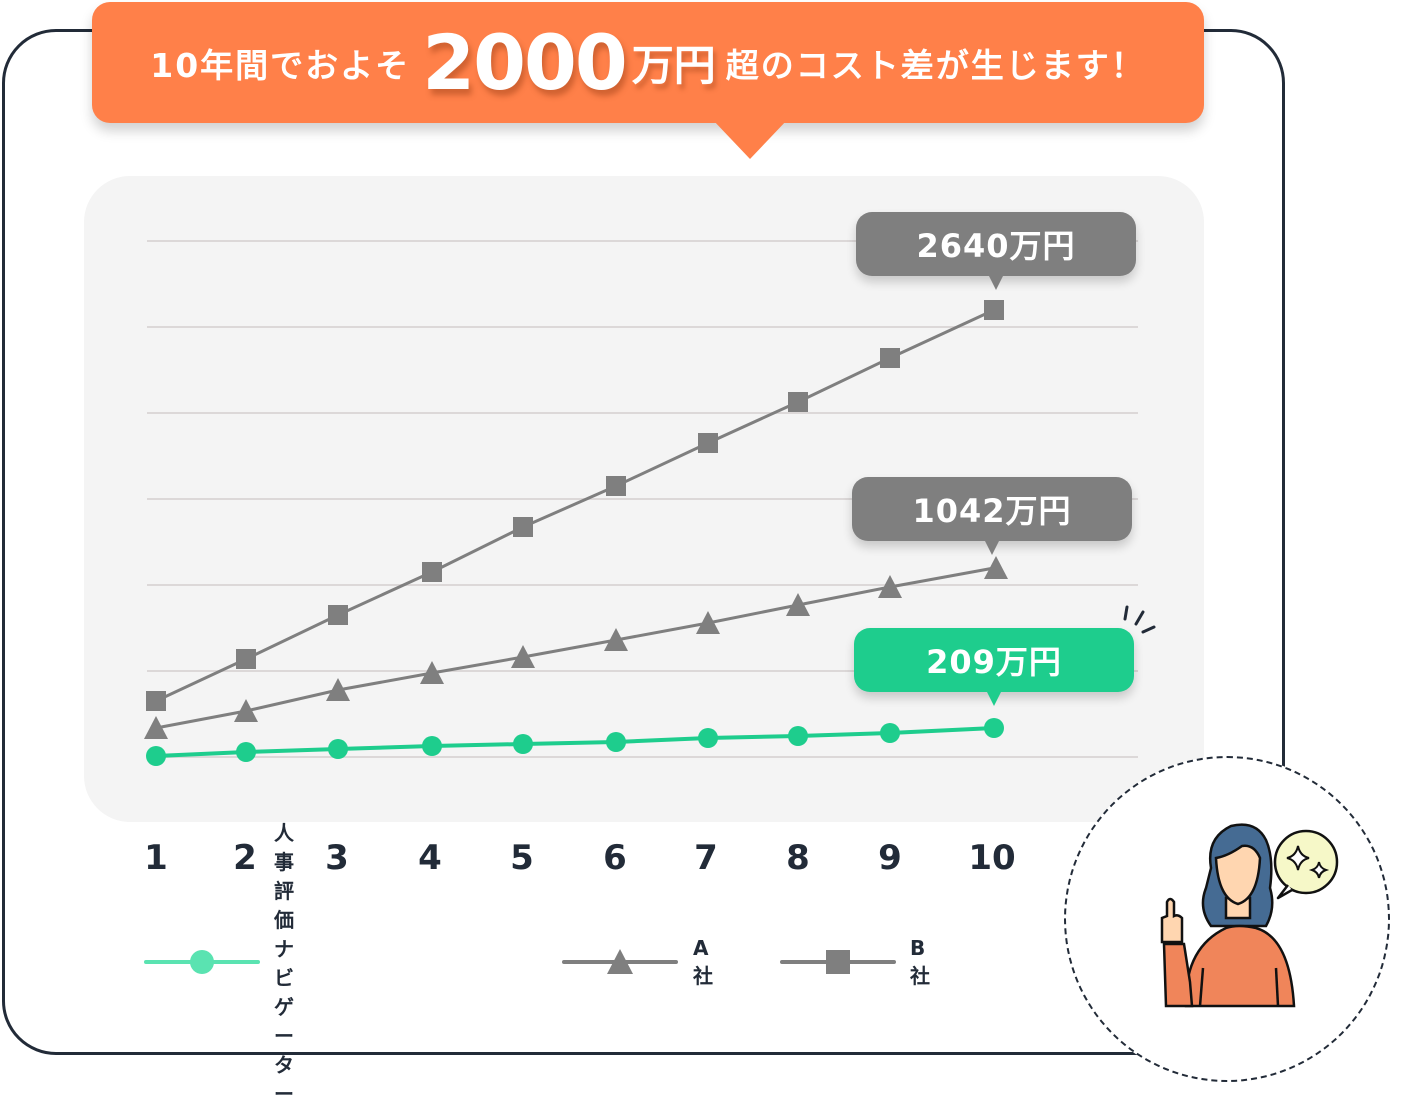  Describe the element at coordinates (615, 858) in the screenshot. I see `x-tick: 6` at that location.